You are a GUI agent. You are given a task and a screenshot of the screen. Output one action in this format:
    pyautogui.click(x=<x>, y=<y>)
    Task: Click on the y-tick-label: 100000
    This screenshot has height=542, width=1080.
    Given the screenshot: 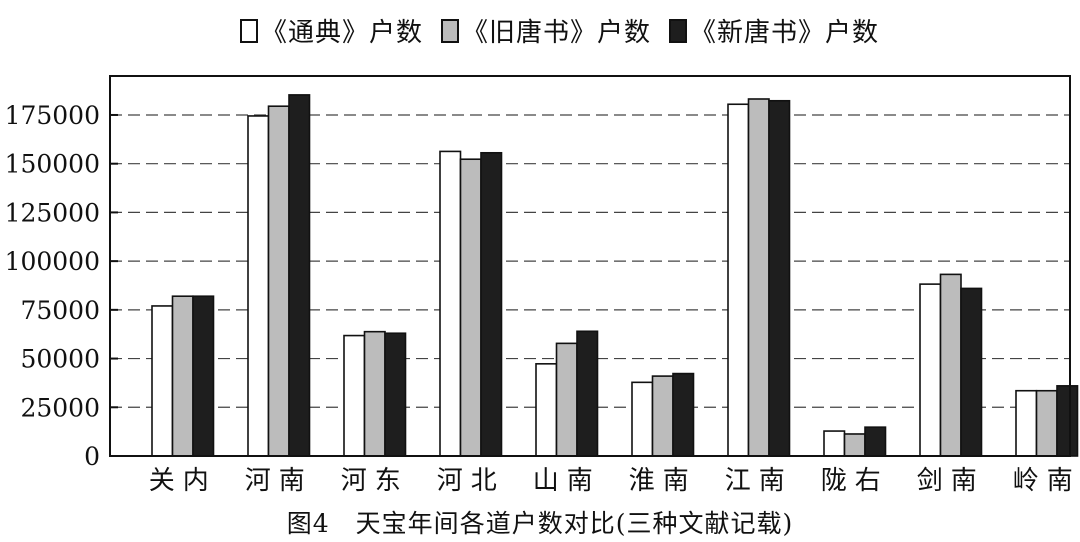 What is the action you would take?
    pyautogui.click(x=52, y=261)
    